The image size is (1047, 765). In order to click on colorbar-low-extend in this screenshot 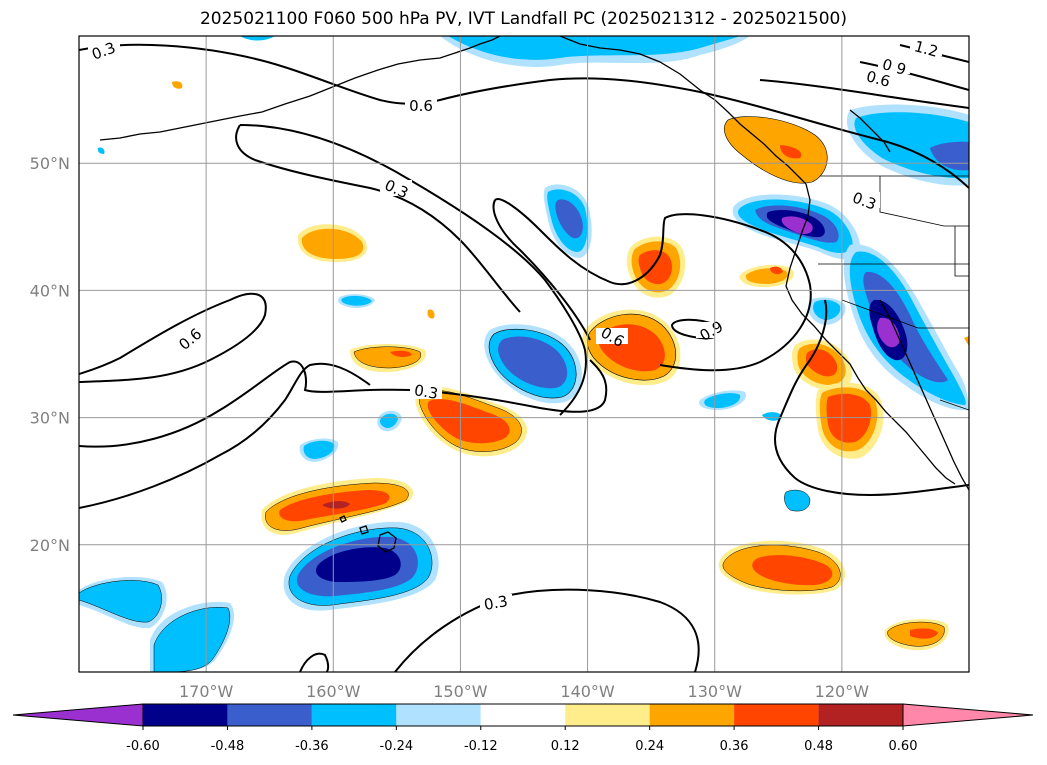, I will do `click(78, 715)`.